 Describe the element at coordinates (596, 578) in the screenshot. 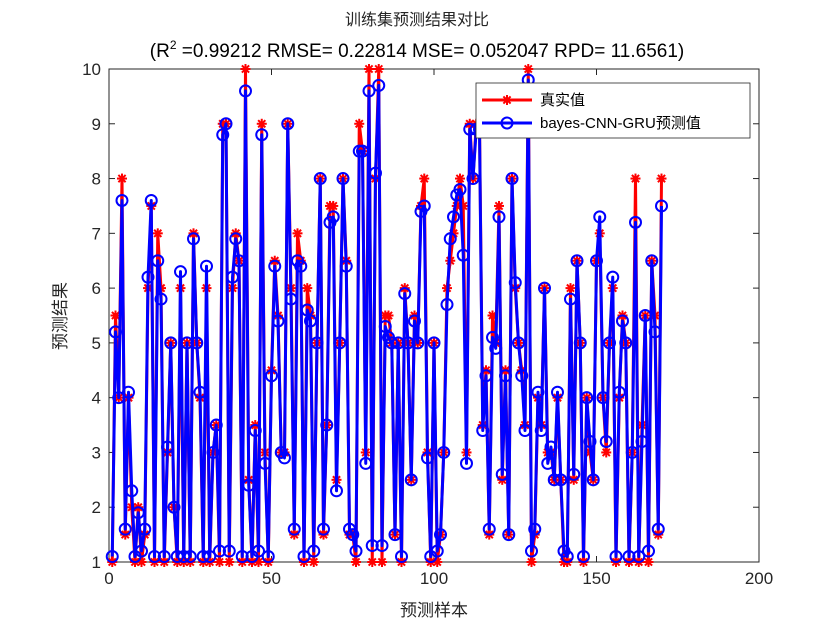

I see `x-tick-label: 150` at that location.